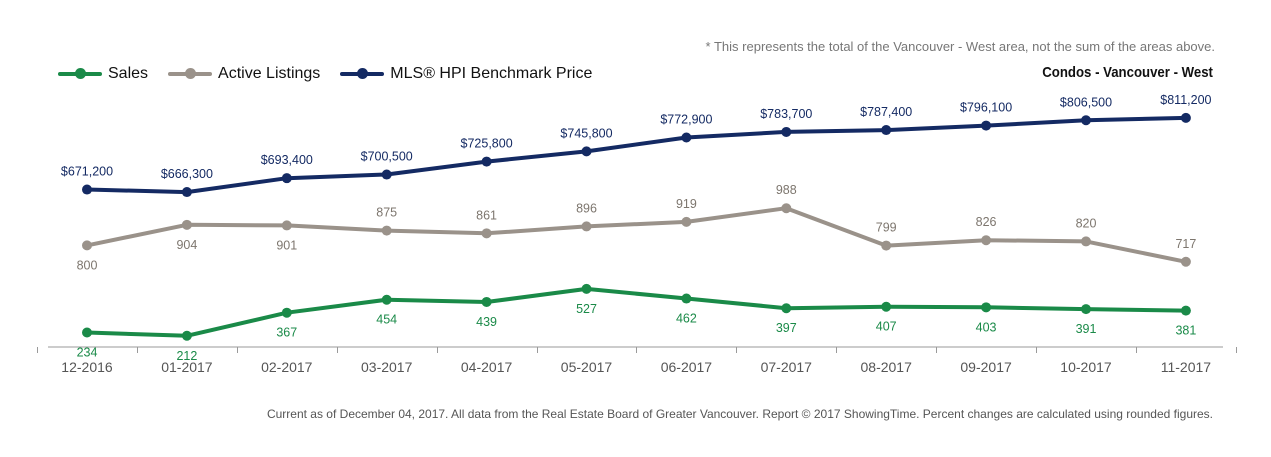  I want to click on legend-label-active-listings: Active Listings, so click(269, 73).